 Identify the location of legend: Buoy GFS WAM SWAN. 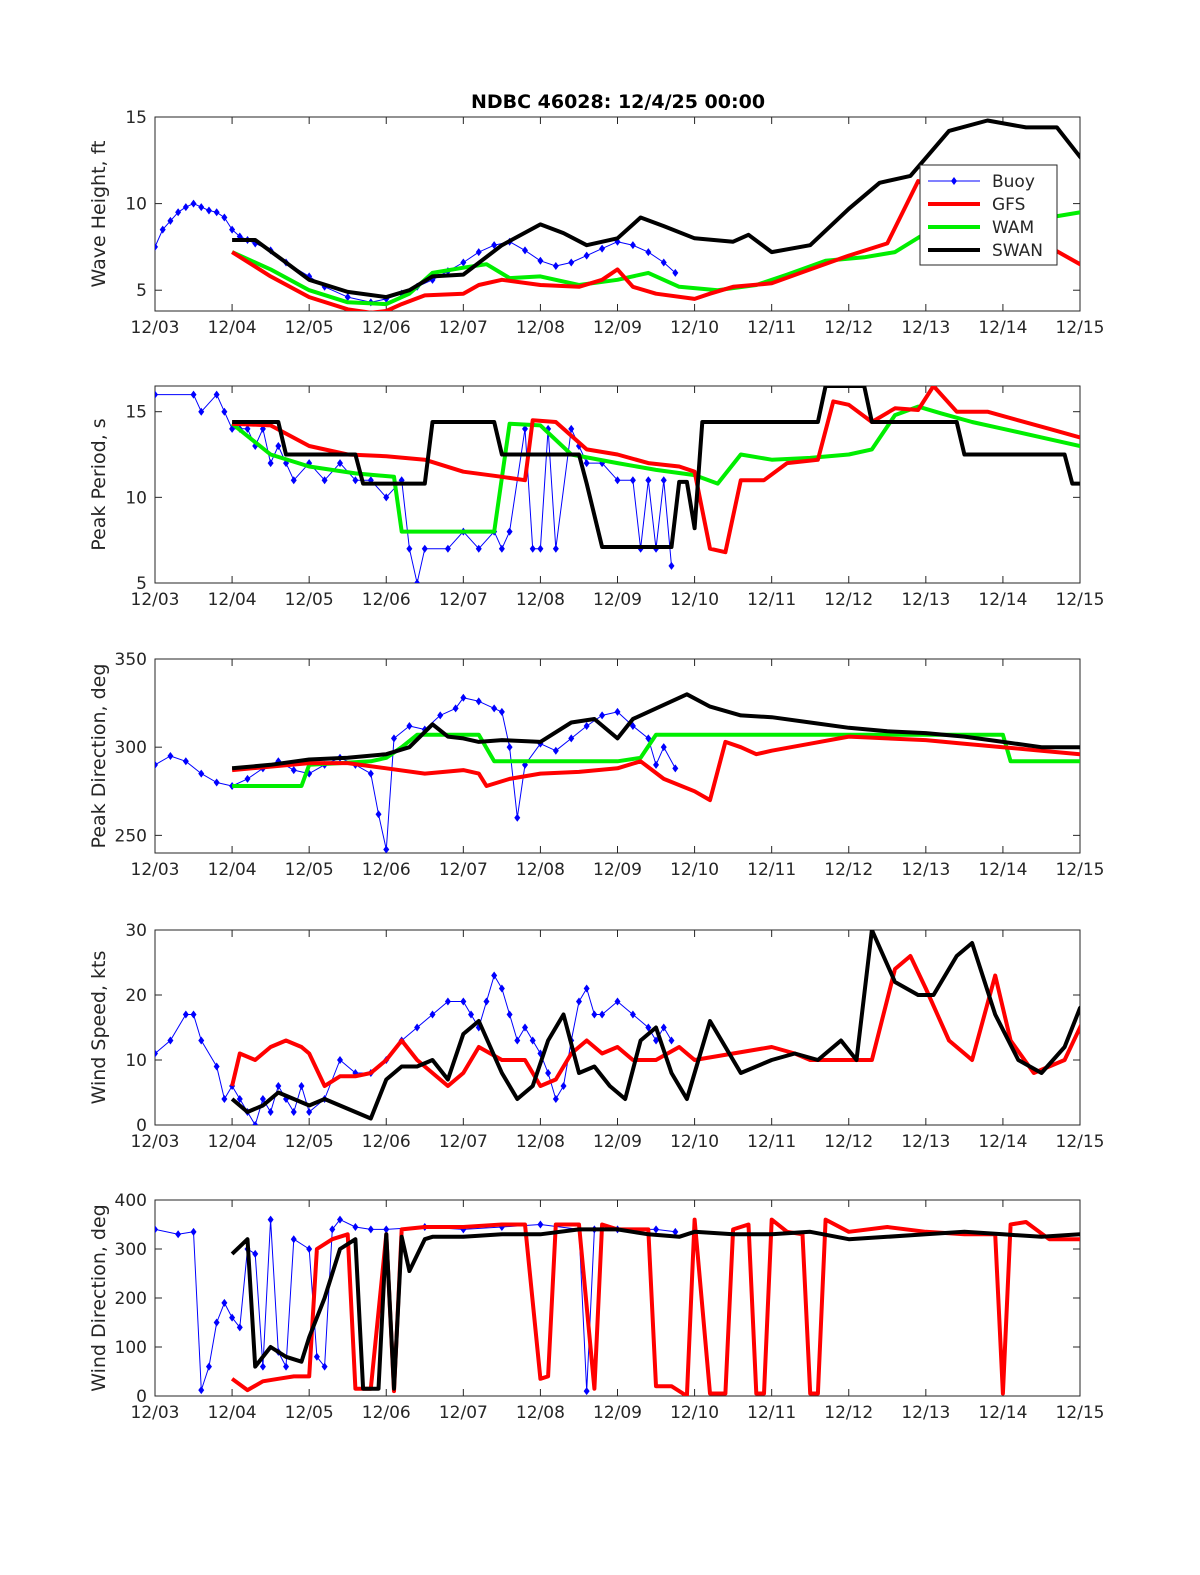
(988, 215).